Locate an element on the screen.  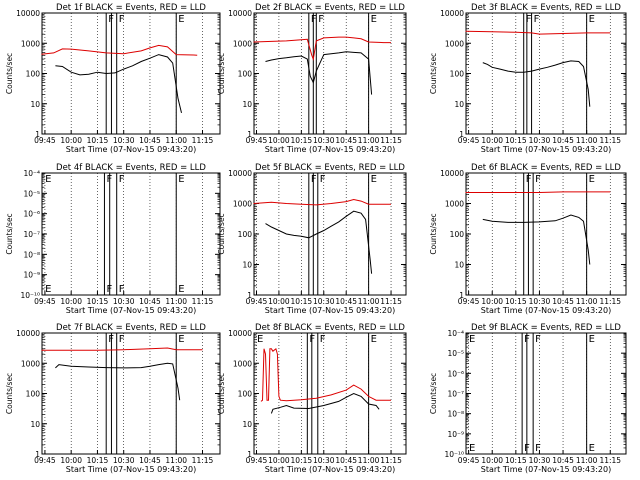
series-lld-line is located at coordinates (122, 349).